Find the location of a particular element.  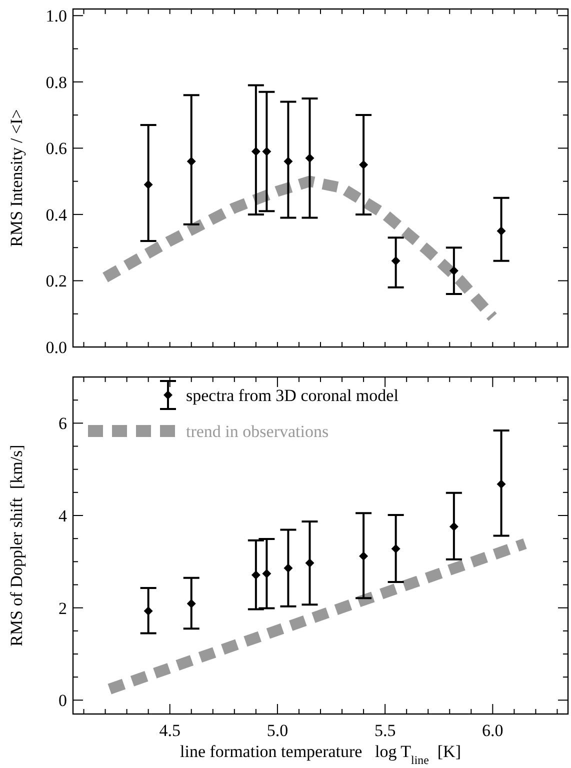

y-tick-label: 0 is located at coordinates (62, 700).